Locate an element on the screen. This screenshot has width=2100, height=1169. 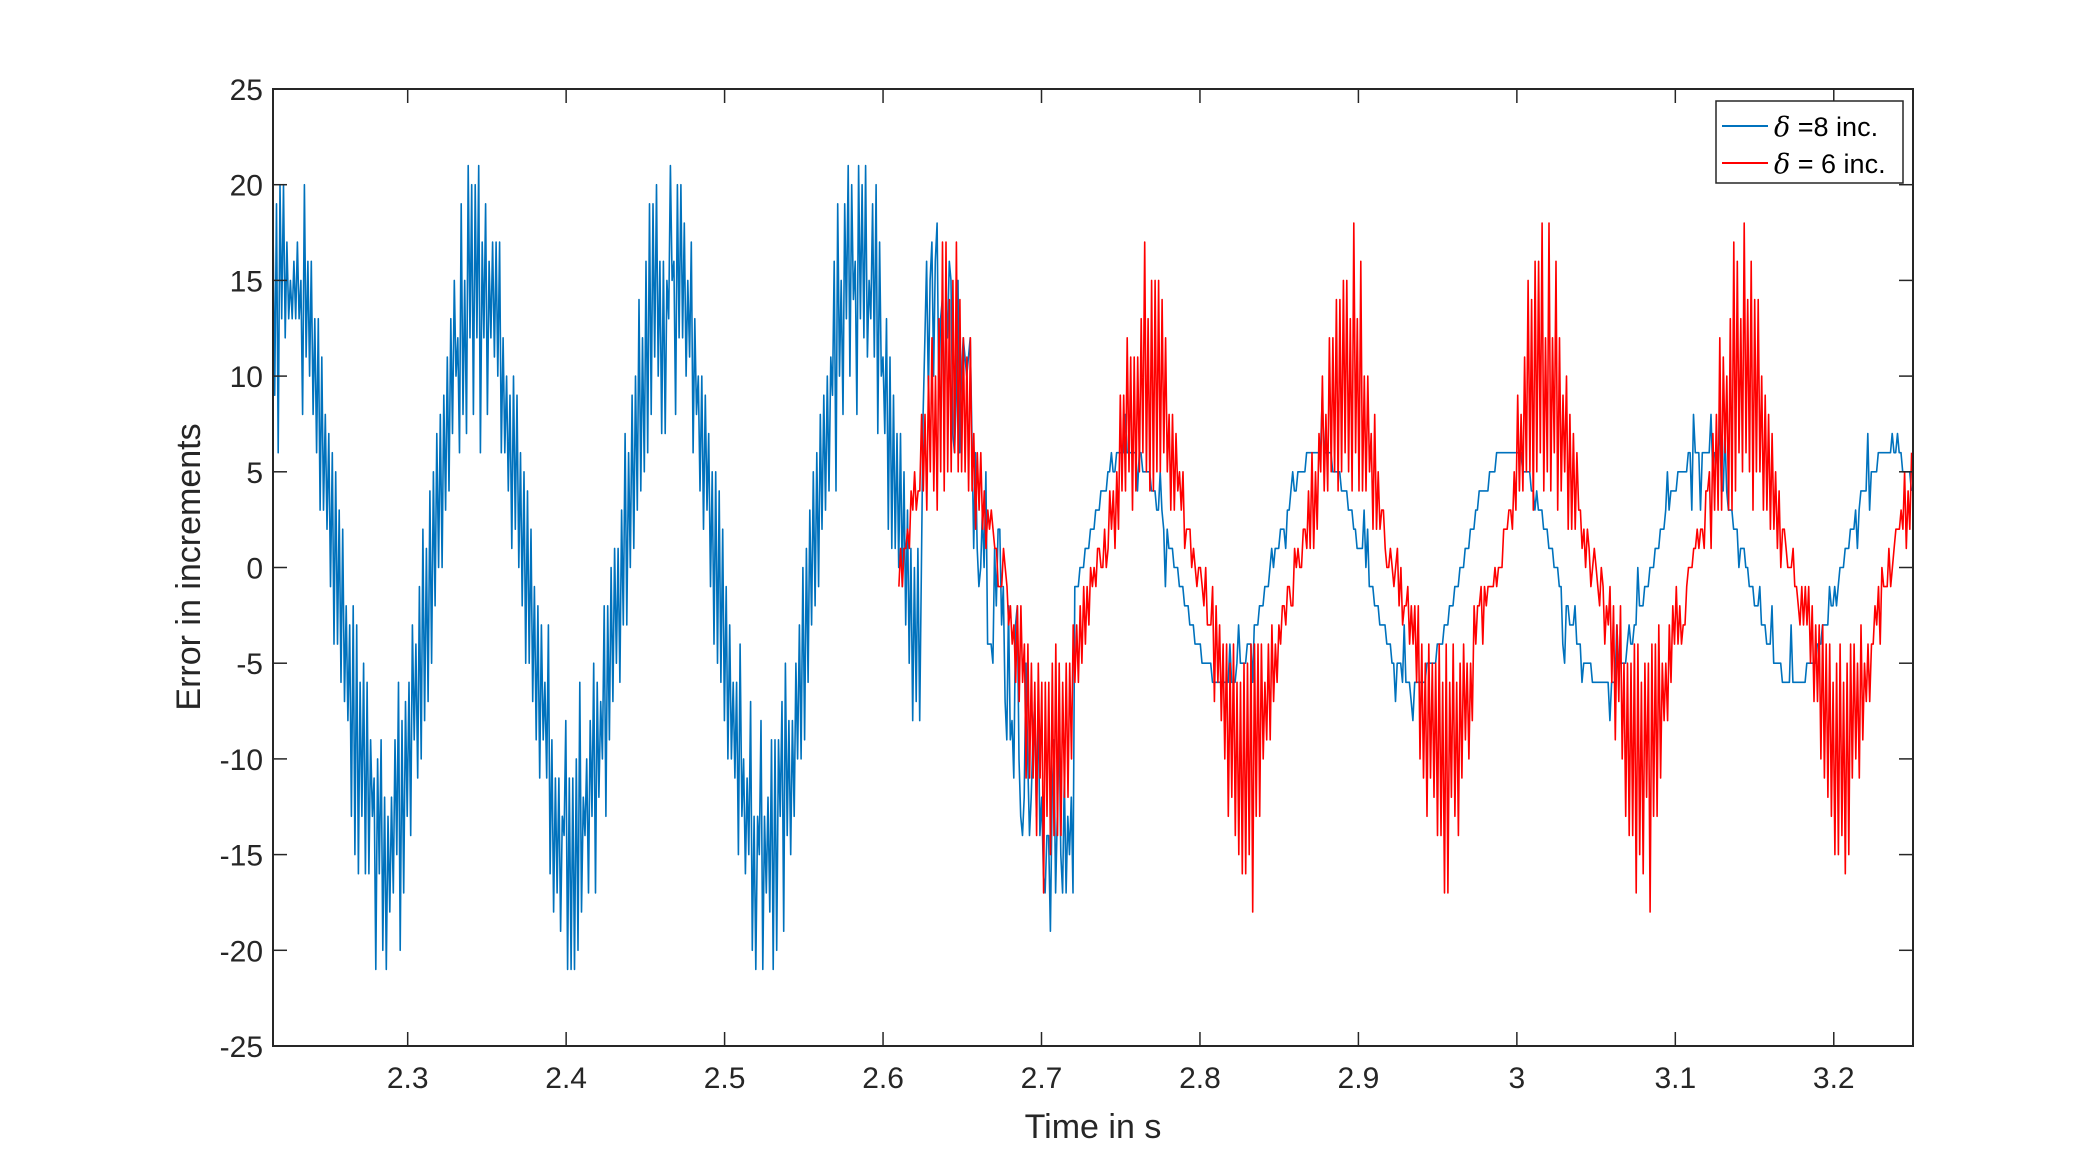
y-tick-label: 0 is located at coordinates (254, 569).